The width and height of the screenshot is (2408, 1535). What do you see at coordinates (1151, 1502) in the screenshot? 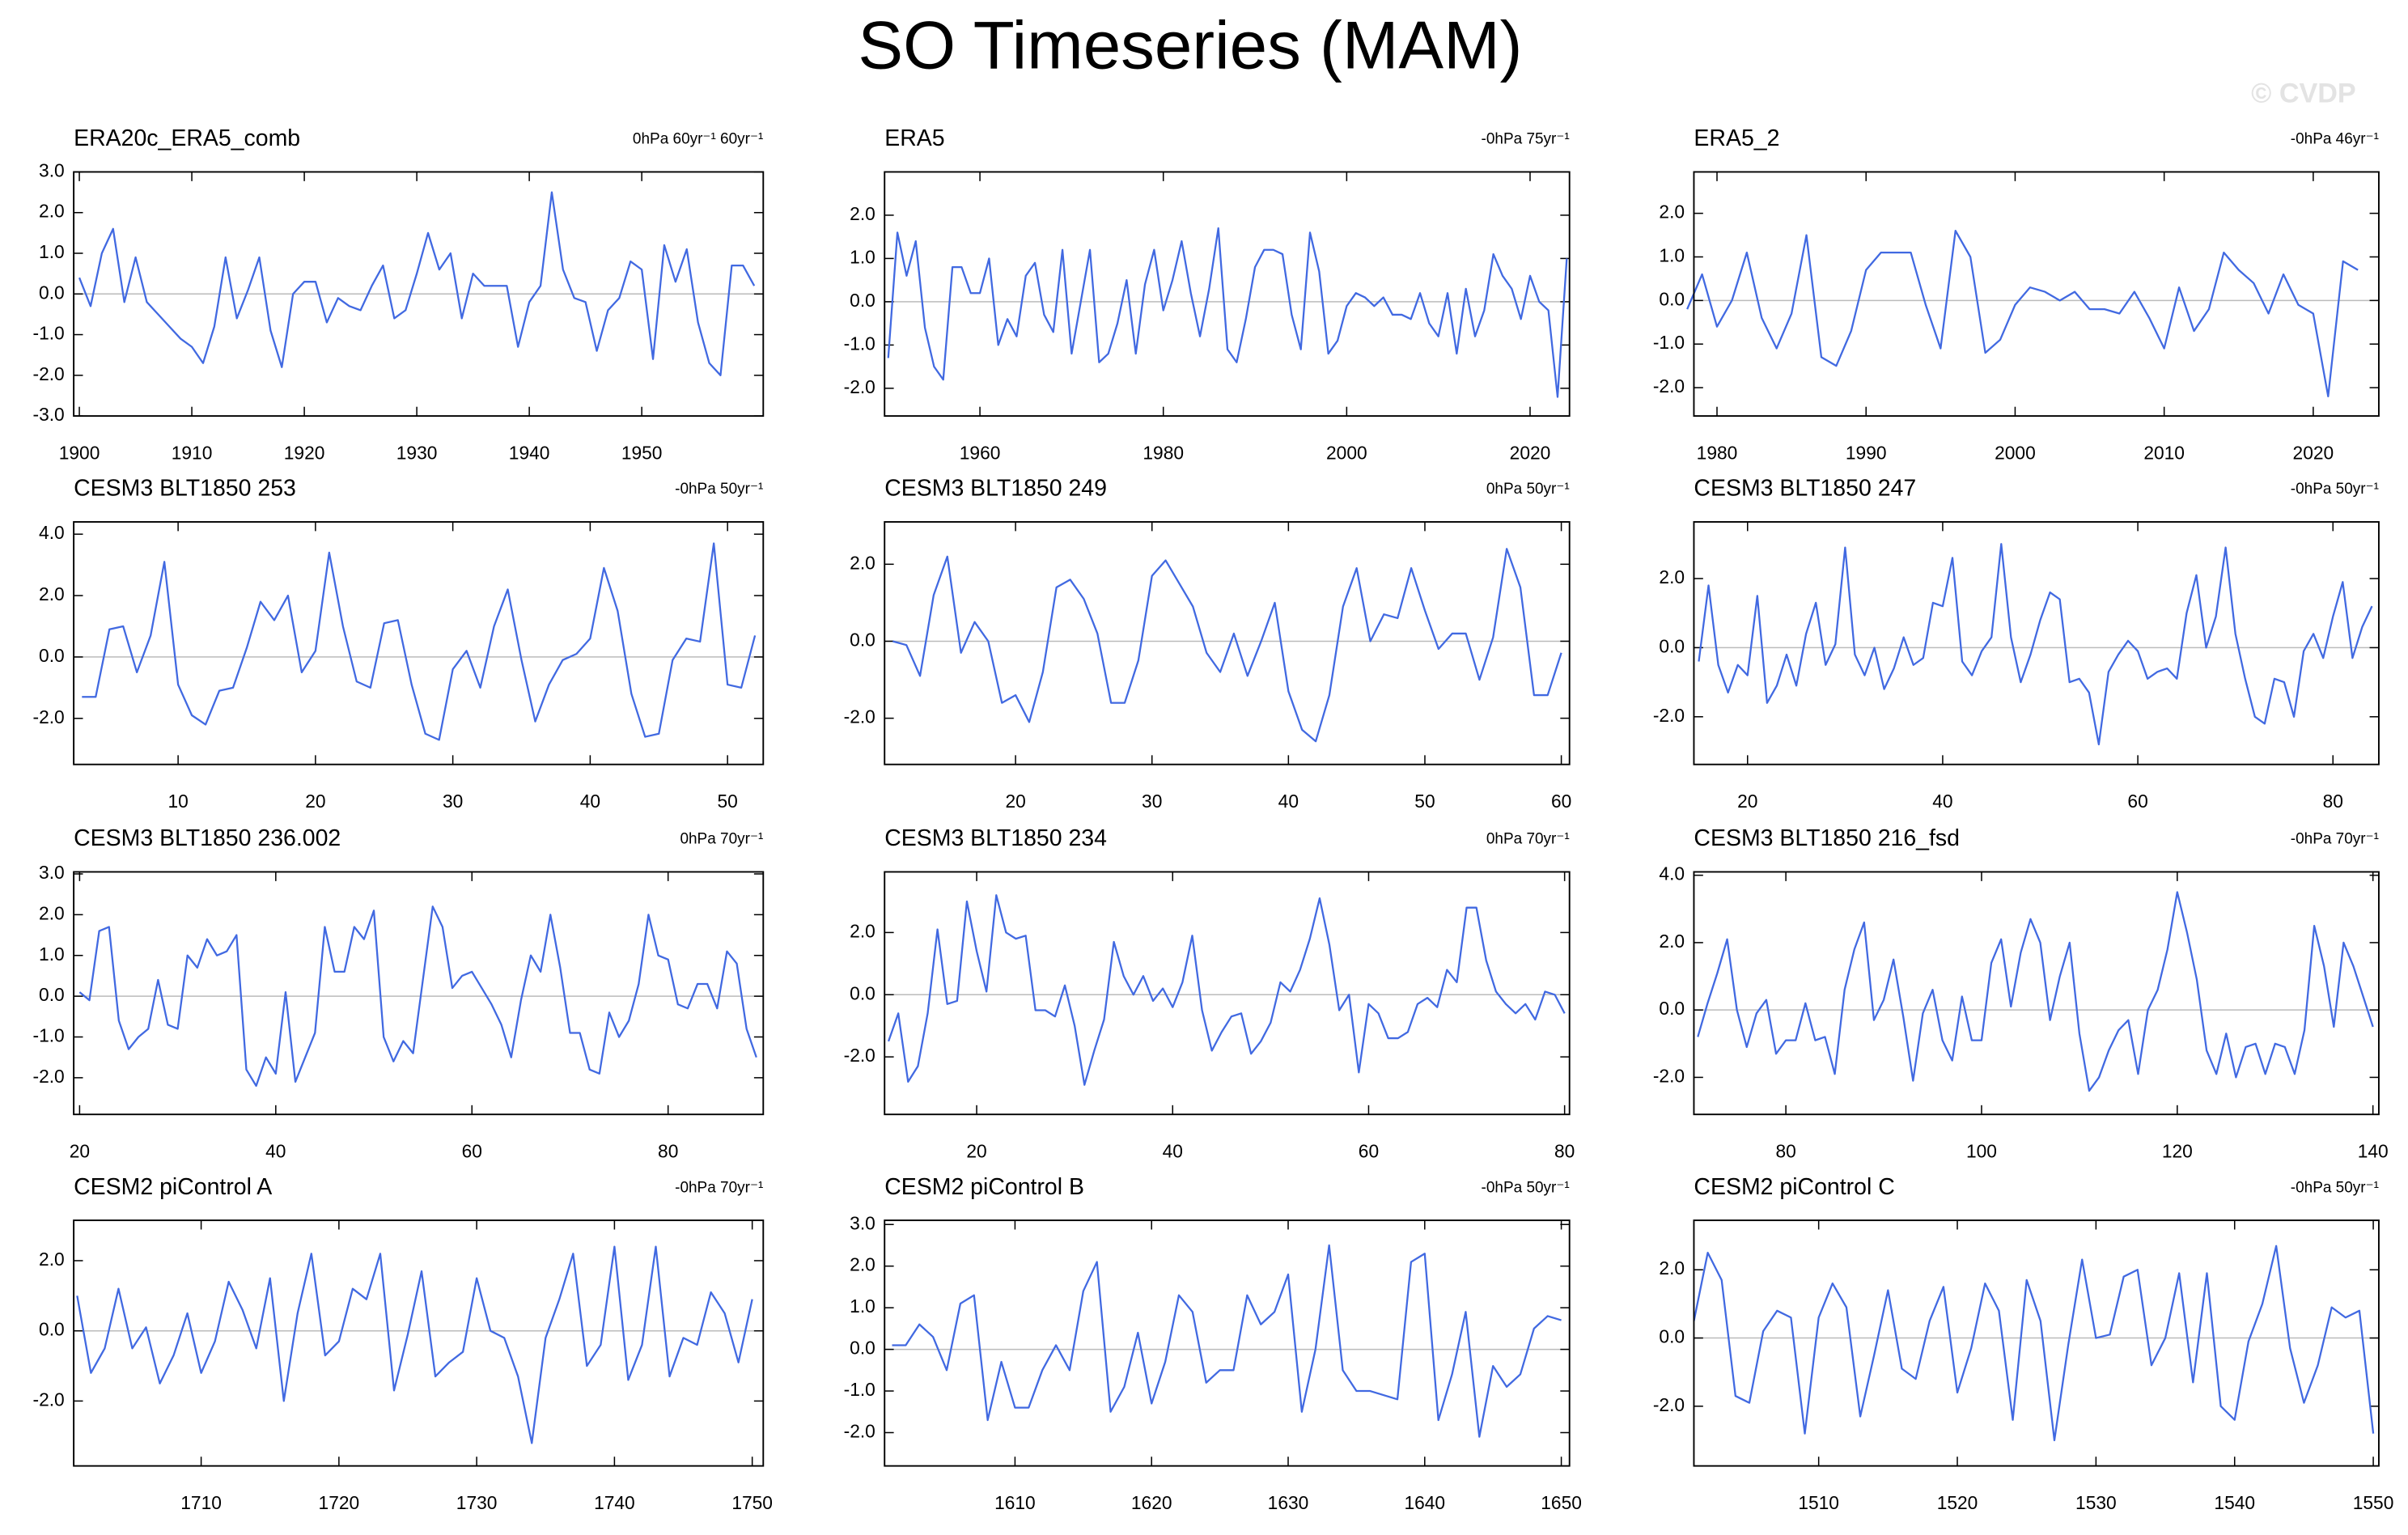
I see `x-tick-label: 1620` at bounding box center [1151, 1502].